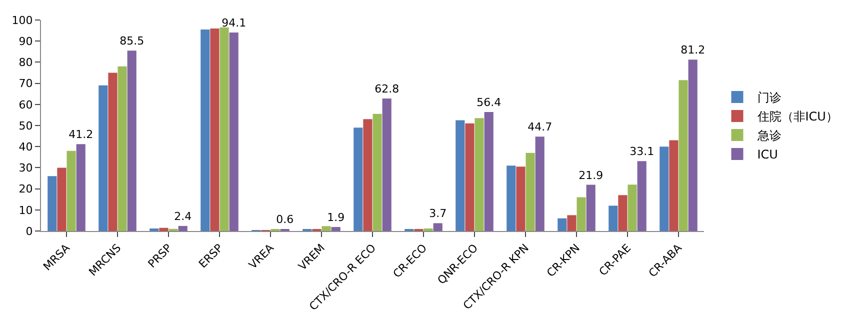  Describe the element at coordinates (29, 231) in the screenshot. I see `y-tick-label: 0` at that location.